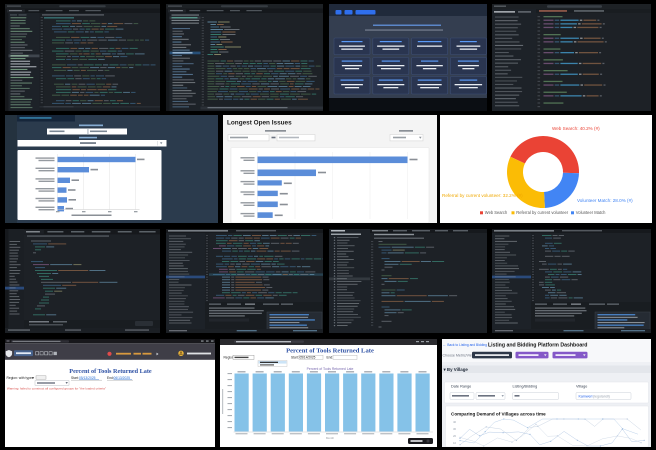  Describe the element at coordinates (542, 212) in the screenshot. I see `svg-text: Referral by current volunteer` at that location.